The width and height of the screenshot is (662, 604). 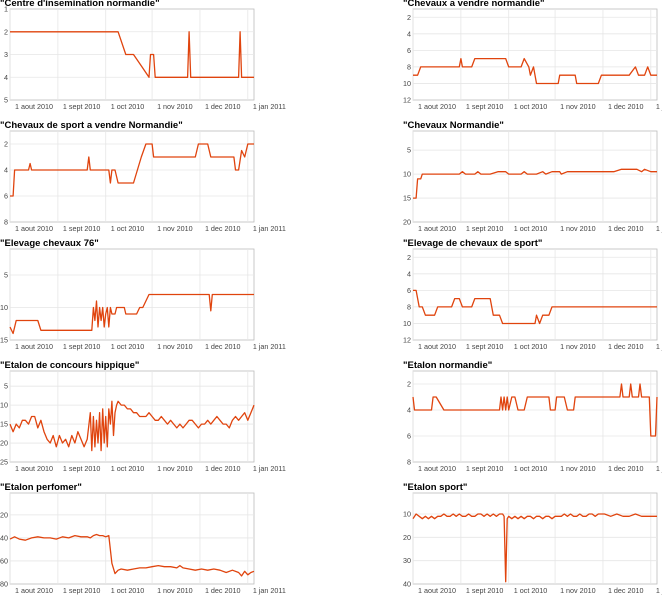 What do you see at coordinates (70, 365) in the screenshot?
I see `chart-title: "Etalon de concours hippique"` at bounding box center [70, 365].